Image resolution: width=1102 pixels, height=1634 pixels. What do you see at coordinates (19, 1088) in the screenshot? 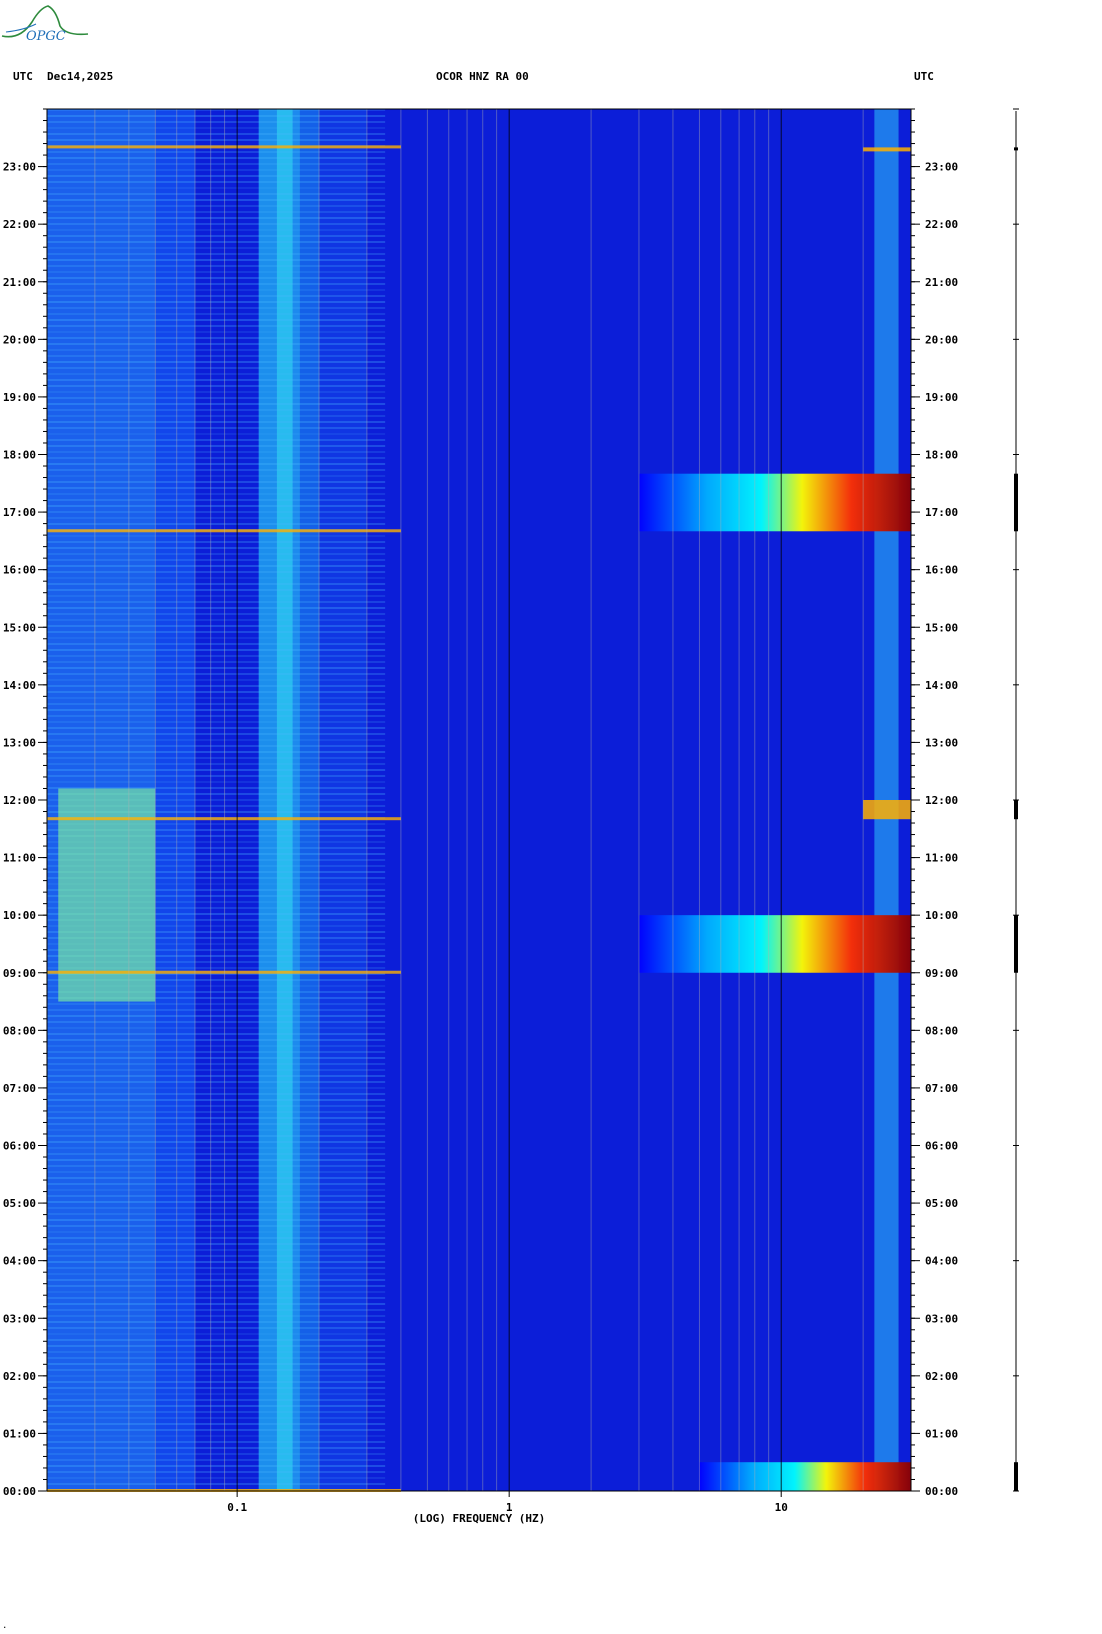
I see `y-tick-label-left: 07:00` at bounding box center [19, 1088].